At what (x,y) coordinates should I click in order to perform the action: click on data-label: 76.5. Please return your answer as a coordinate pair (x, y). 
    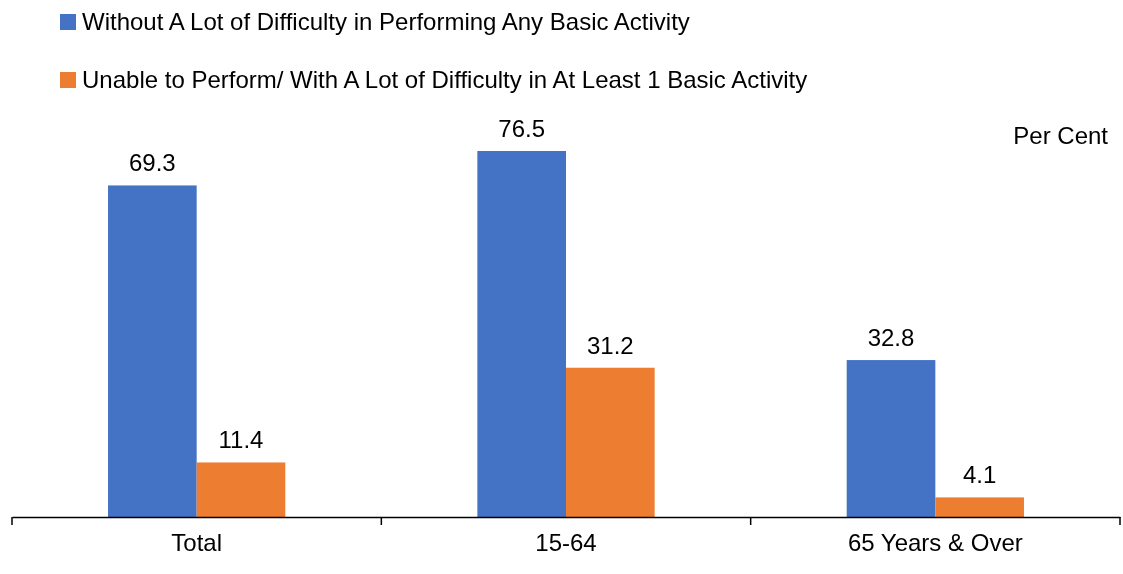
    Looking at the image, I should click on (522, 128).